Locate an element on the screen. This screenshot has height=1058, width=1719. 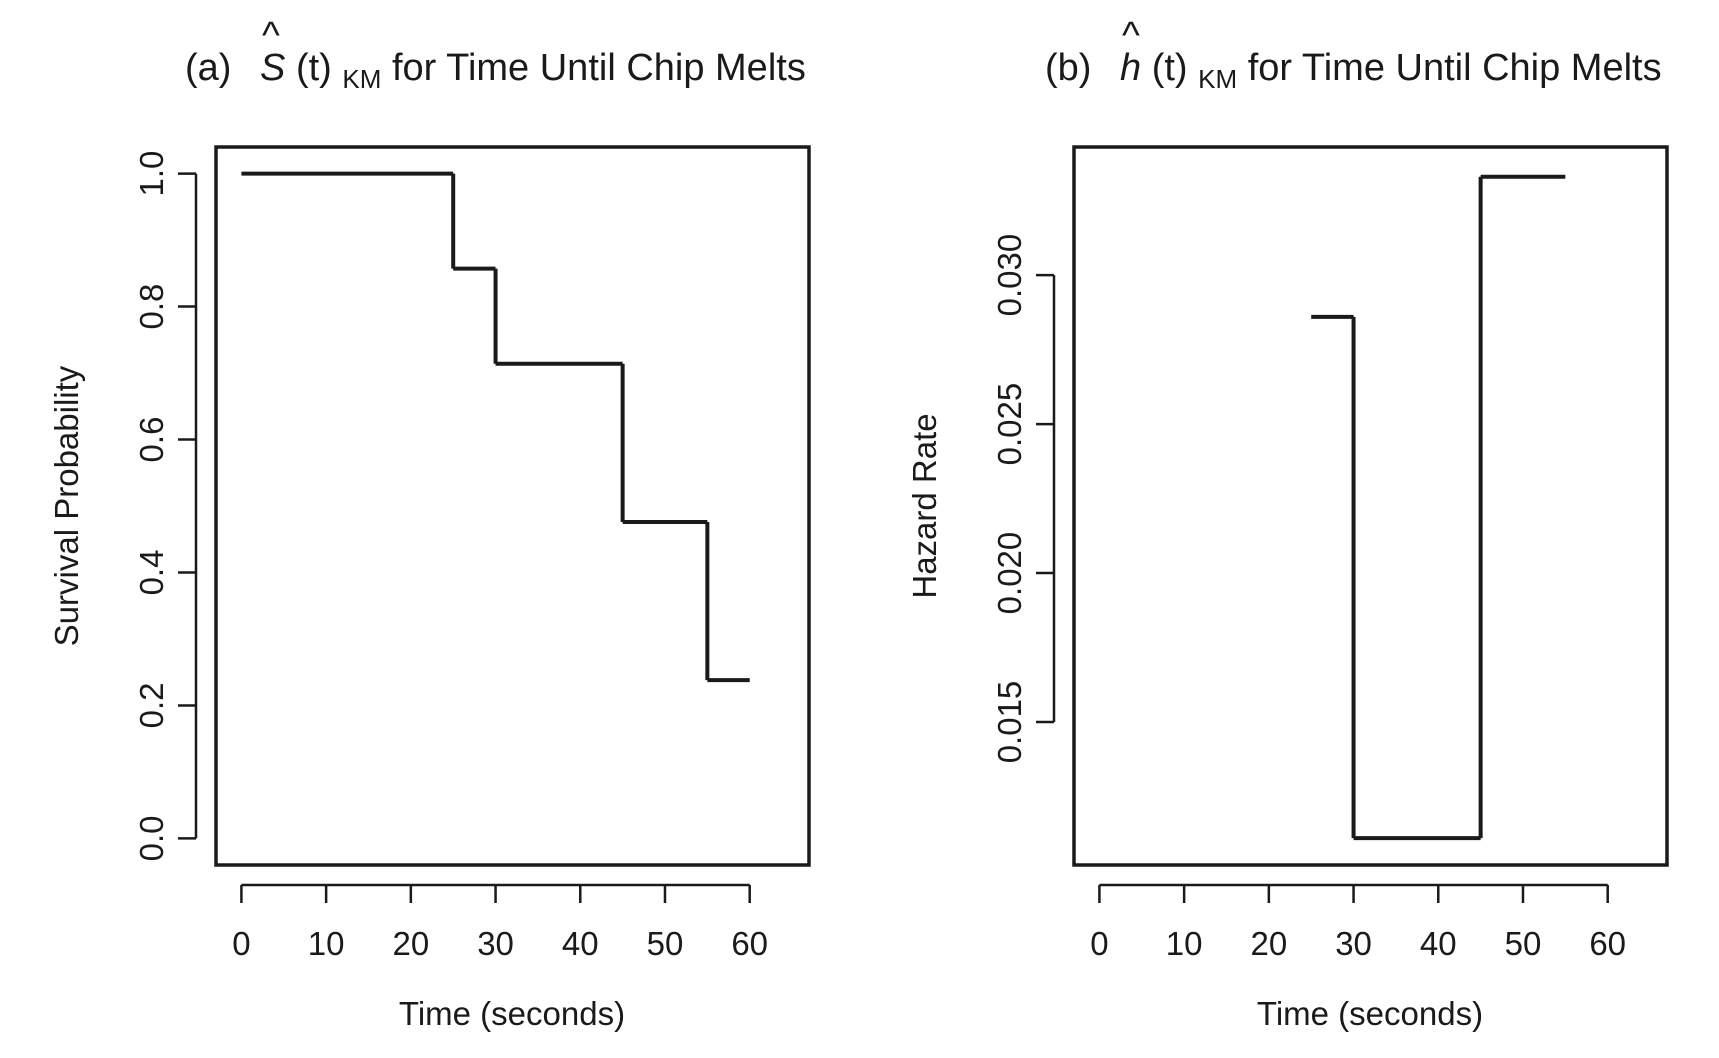
survival-y-tick-label: 0.4 is located at coordinates (151, 573).